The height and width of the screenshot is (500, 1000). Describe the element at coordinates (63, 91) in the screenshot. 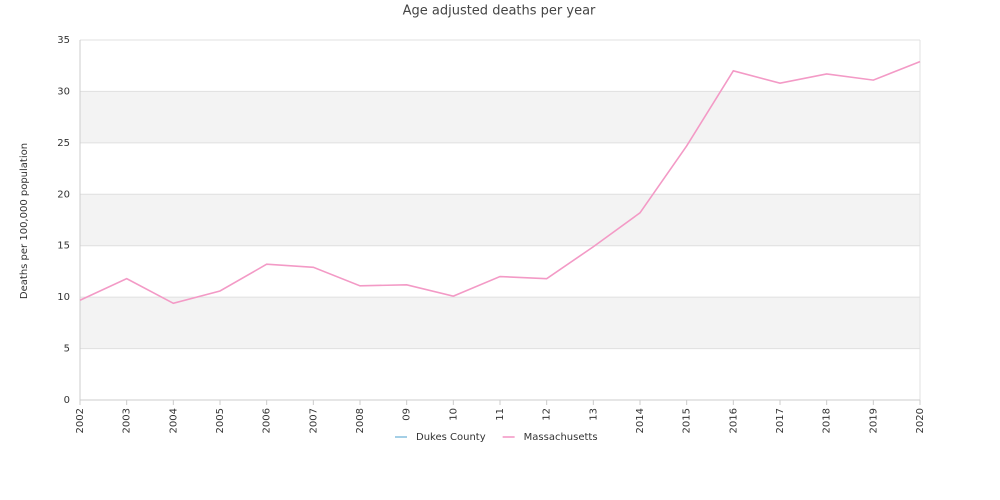

I see `y-tick-label: 30` at that location.